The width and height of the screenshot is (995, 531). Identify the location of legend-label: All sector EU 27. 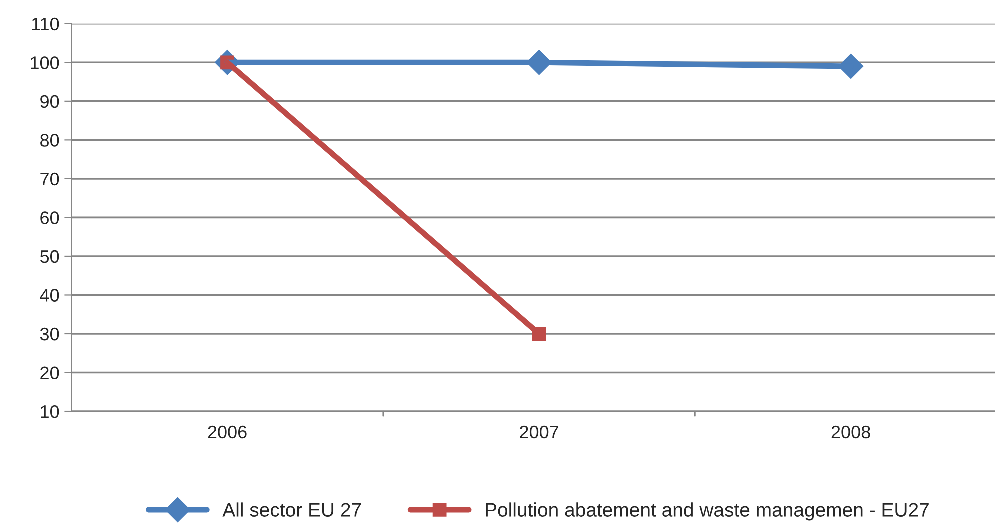
(292, 509).